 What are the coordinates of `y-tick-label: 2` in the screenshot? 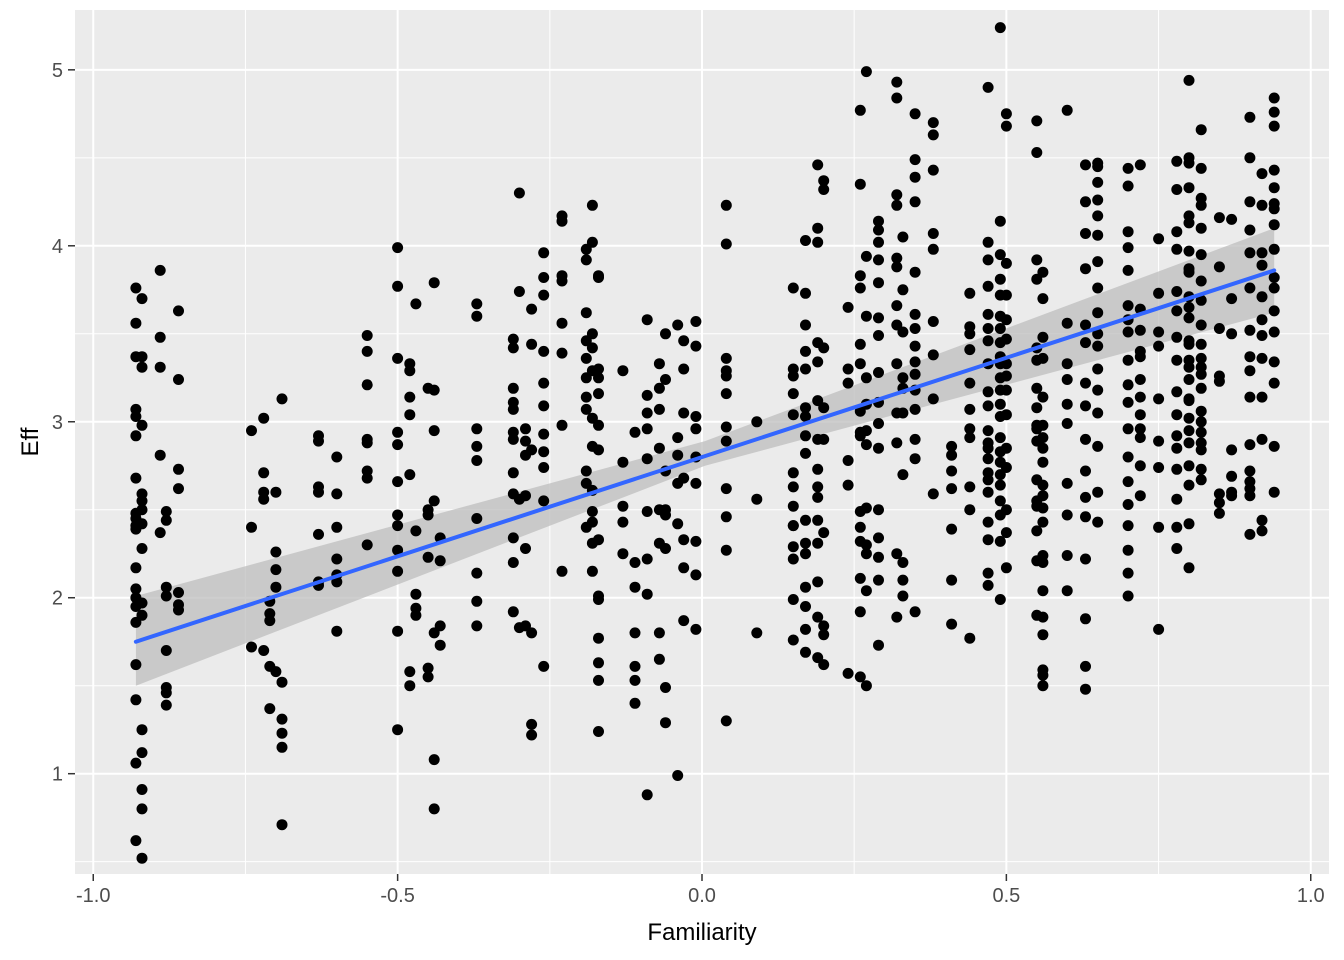 It's located at (57, 599).